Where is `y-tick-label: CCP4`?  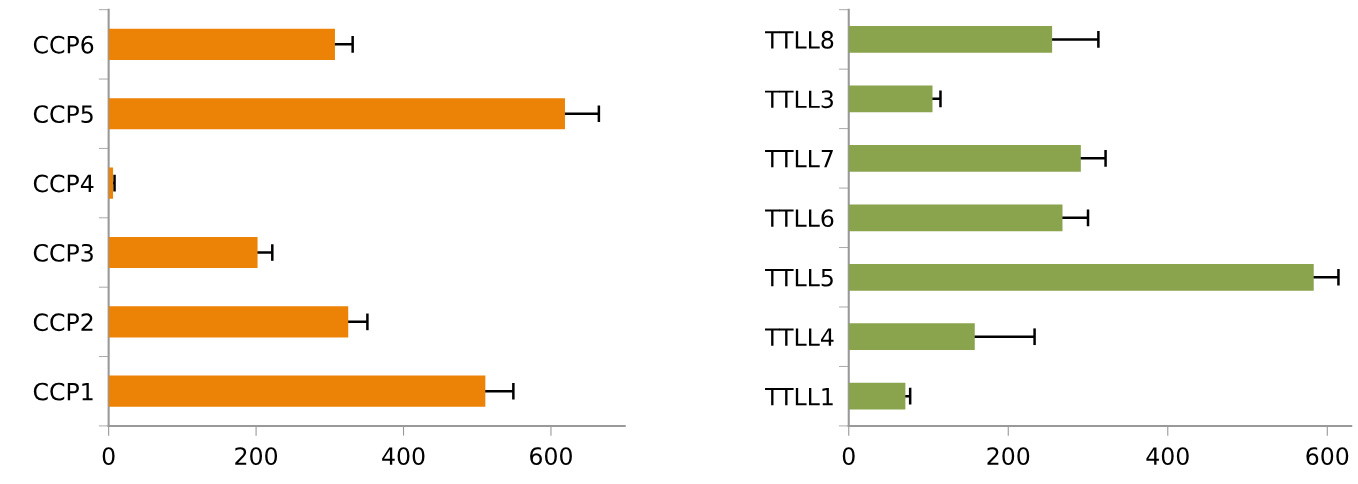
y-tick-label: CCP4 is located at coordinates (63, 183).